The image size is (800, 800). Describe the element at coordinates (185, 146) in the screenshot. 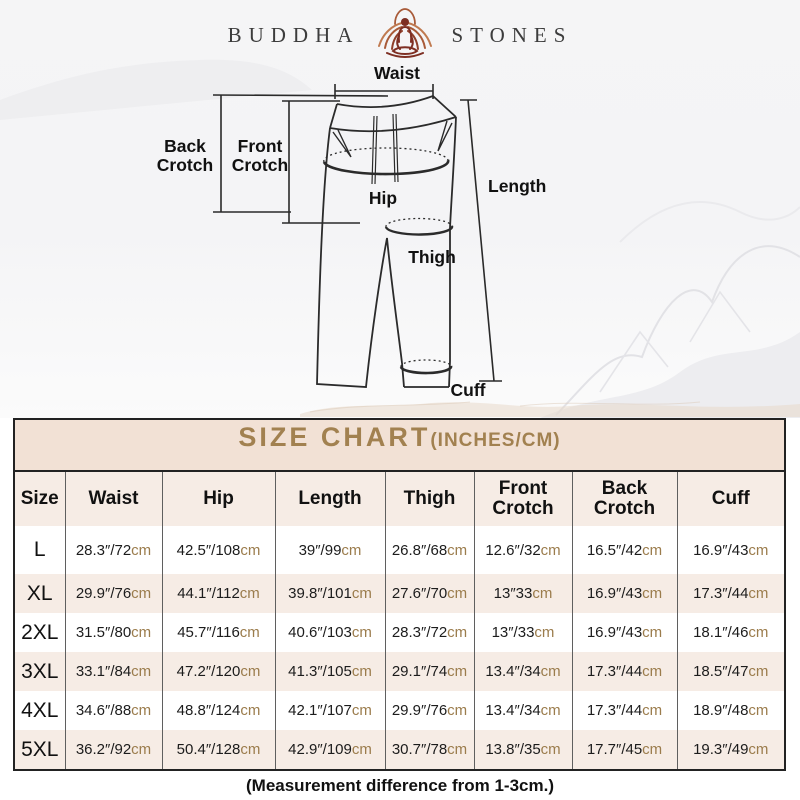

I see `back-crotch-label-1: Back` at that location.